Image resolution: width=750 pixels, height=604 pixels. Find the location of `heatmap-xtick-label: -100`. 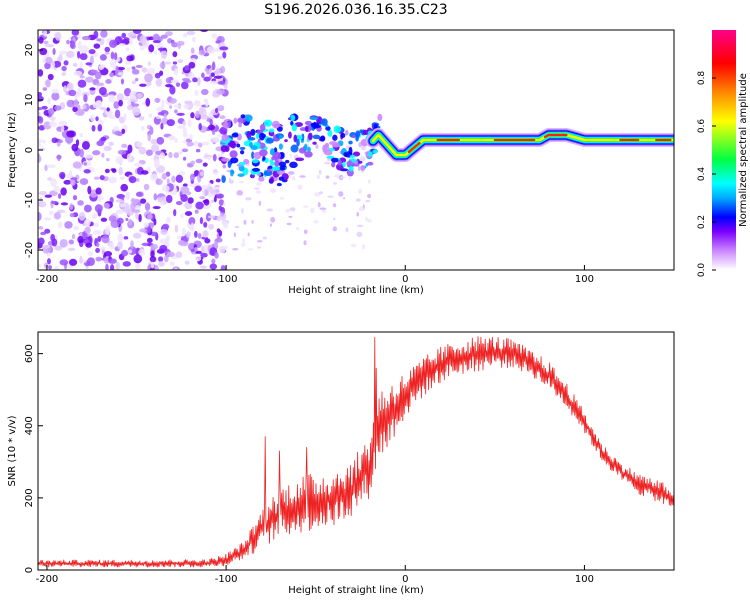

heatmap-xtick-label: -100 is located at coordinates (226, 279).